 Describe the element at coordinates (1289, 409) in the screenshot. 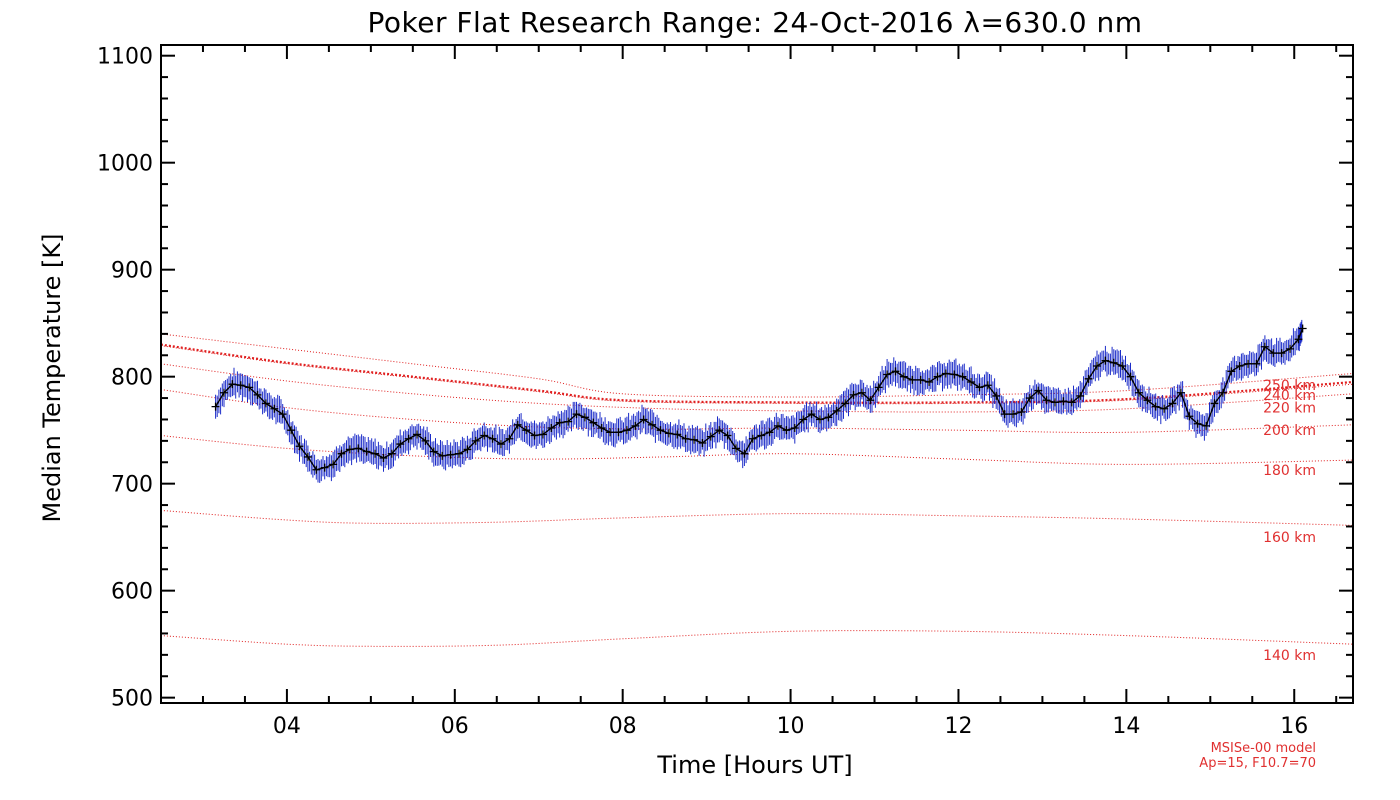

I see `altitude-label: 220 km` at that location.